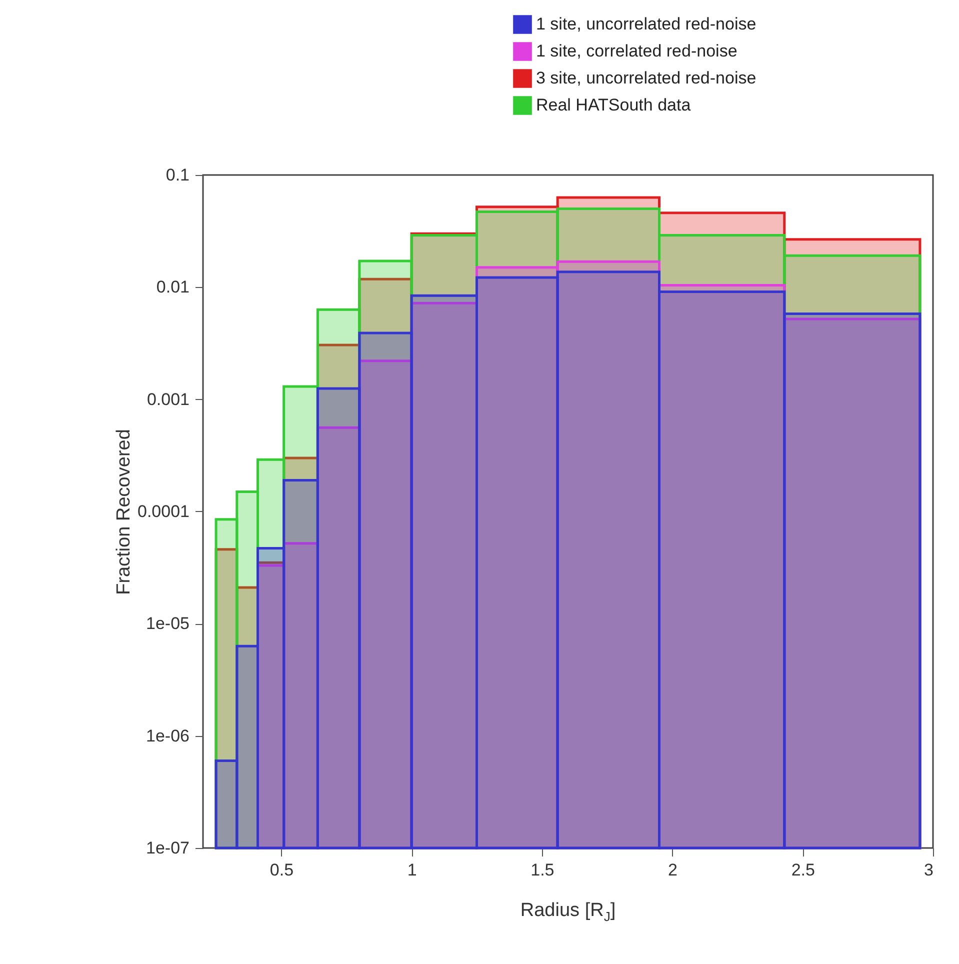  I want to click on legend-label: 3 site, uncorrelated red-noise, so click(646, 78).